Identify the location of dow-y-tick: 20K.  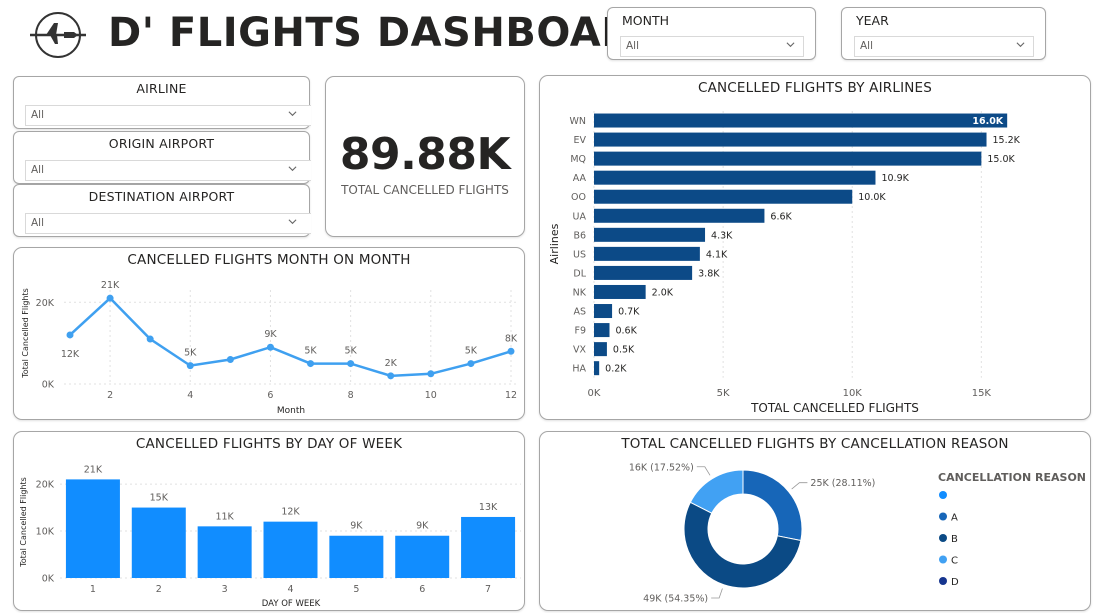
(45, 485).